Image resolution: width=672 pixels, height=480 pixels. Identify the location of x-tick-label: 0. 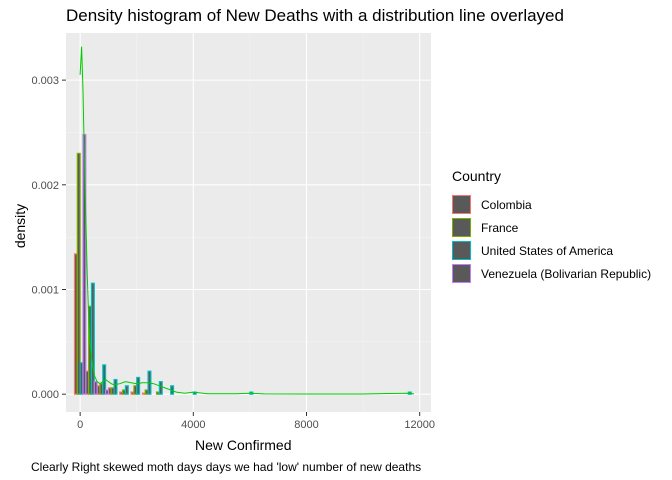
(80, 425).